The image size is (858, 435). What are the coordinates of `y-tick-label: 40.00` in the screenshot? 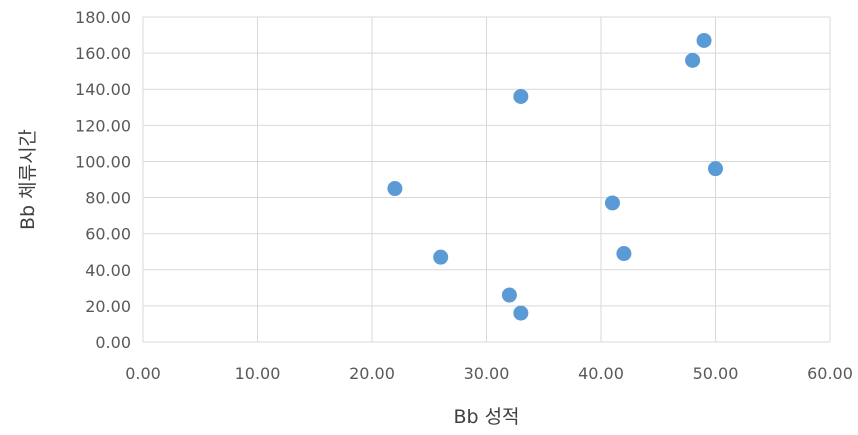 It's located at (108, 270).